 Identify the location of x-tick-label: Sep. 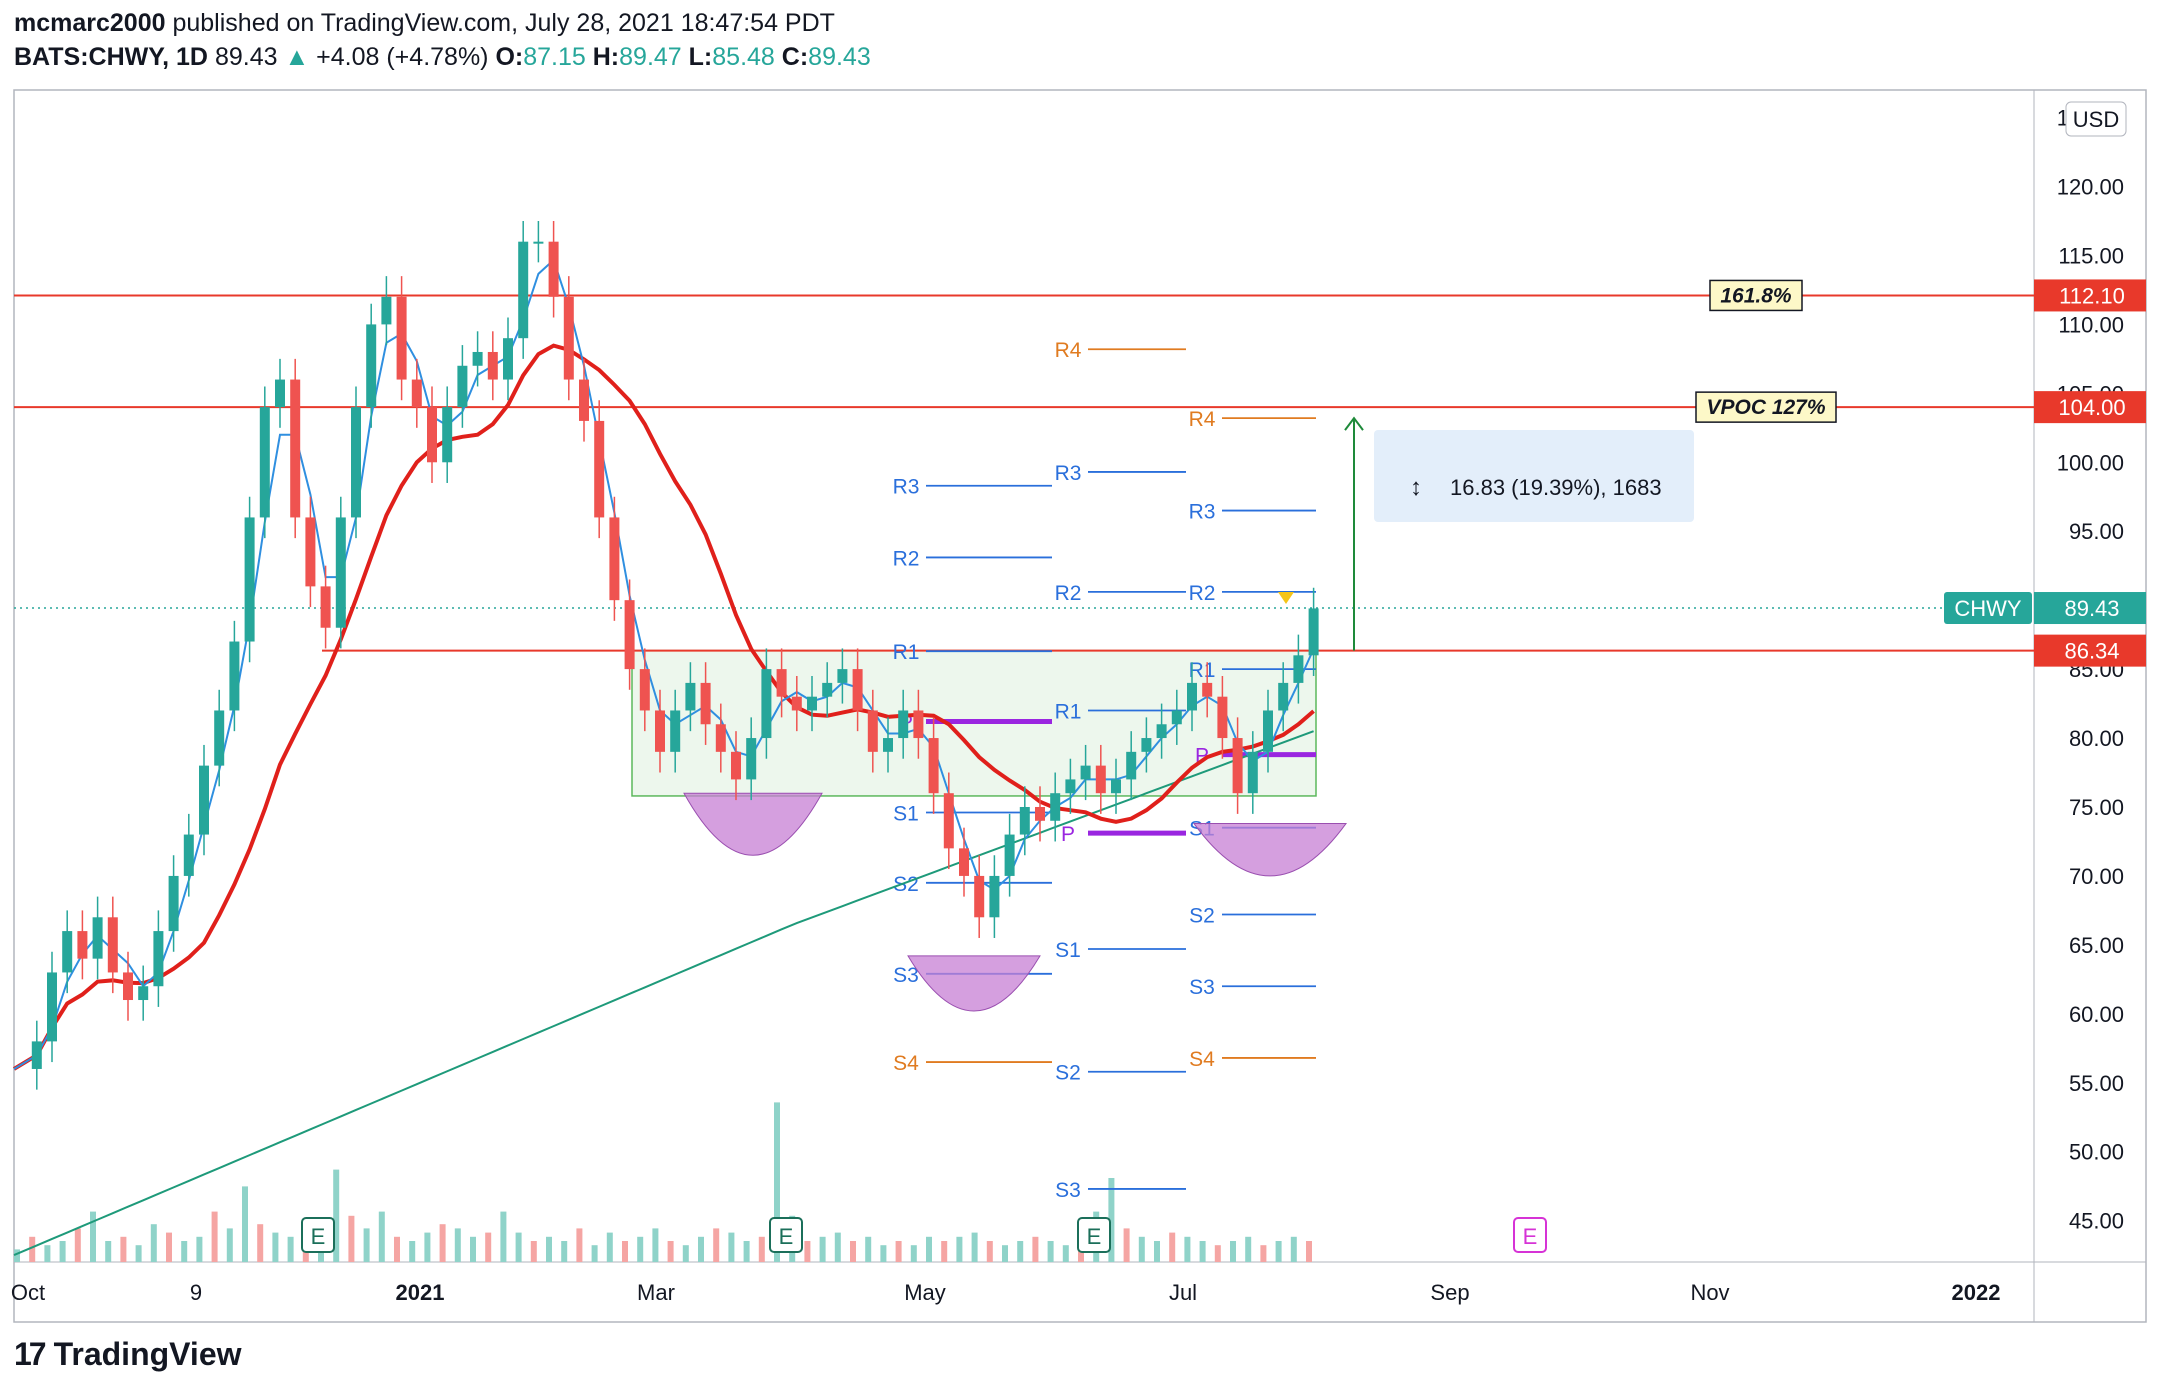
(1449, 1292).